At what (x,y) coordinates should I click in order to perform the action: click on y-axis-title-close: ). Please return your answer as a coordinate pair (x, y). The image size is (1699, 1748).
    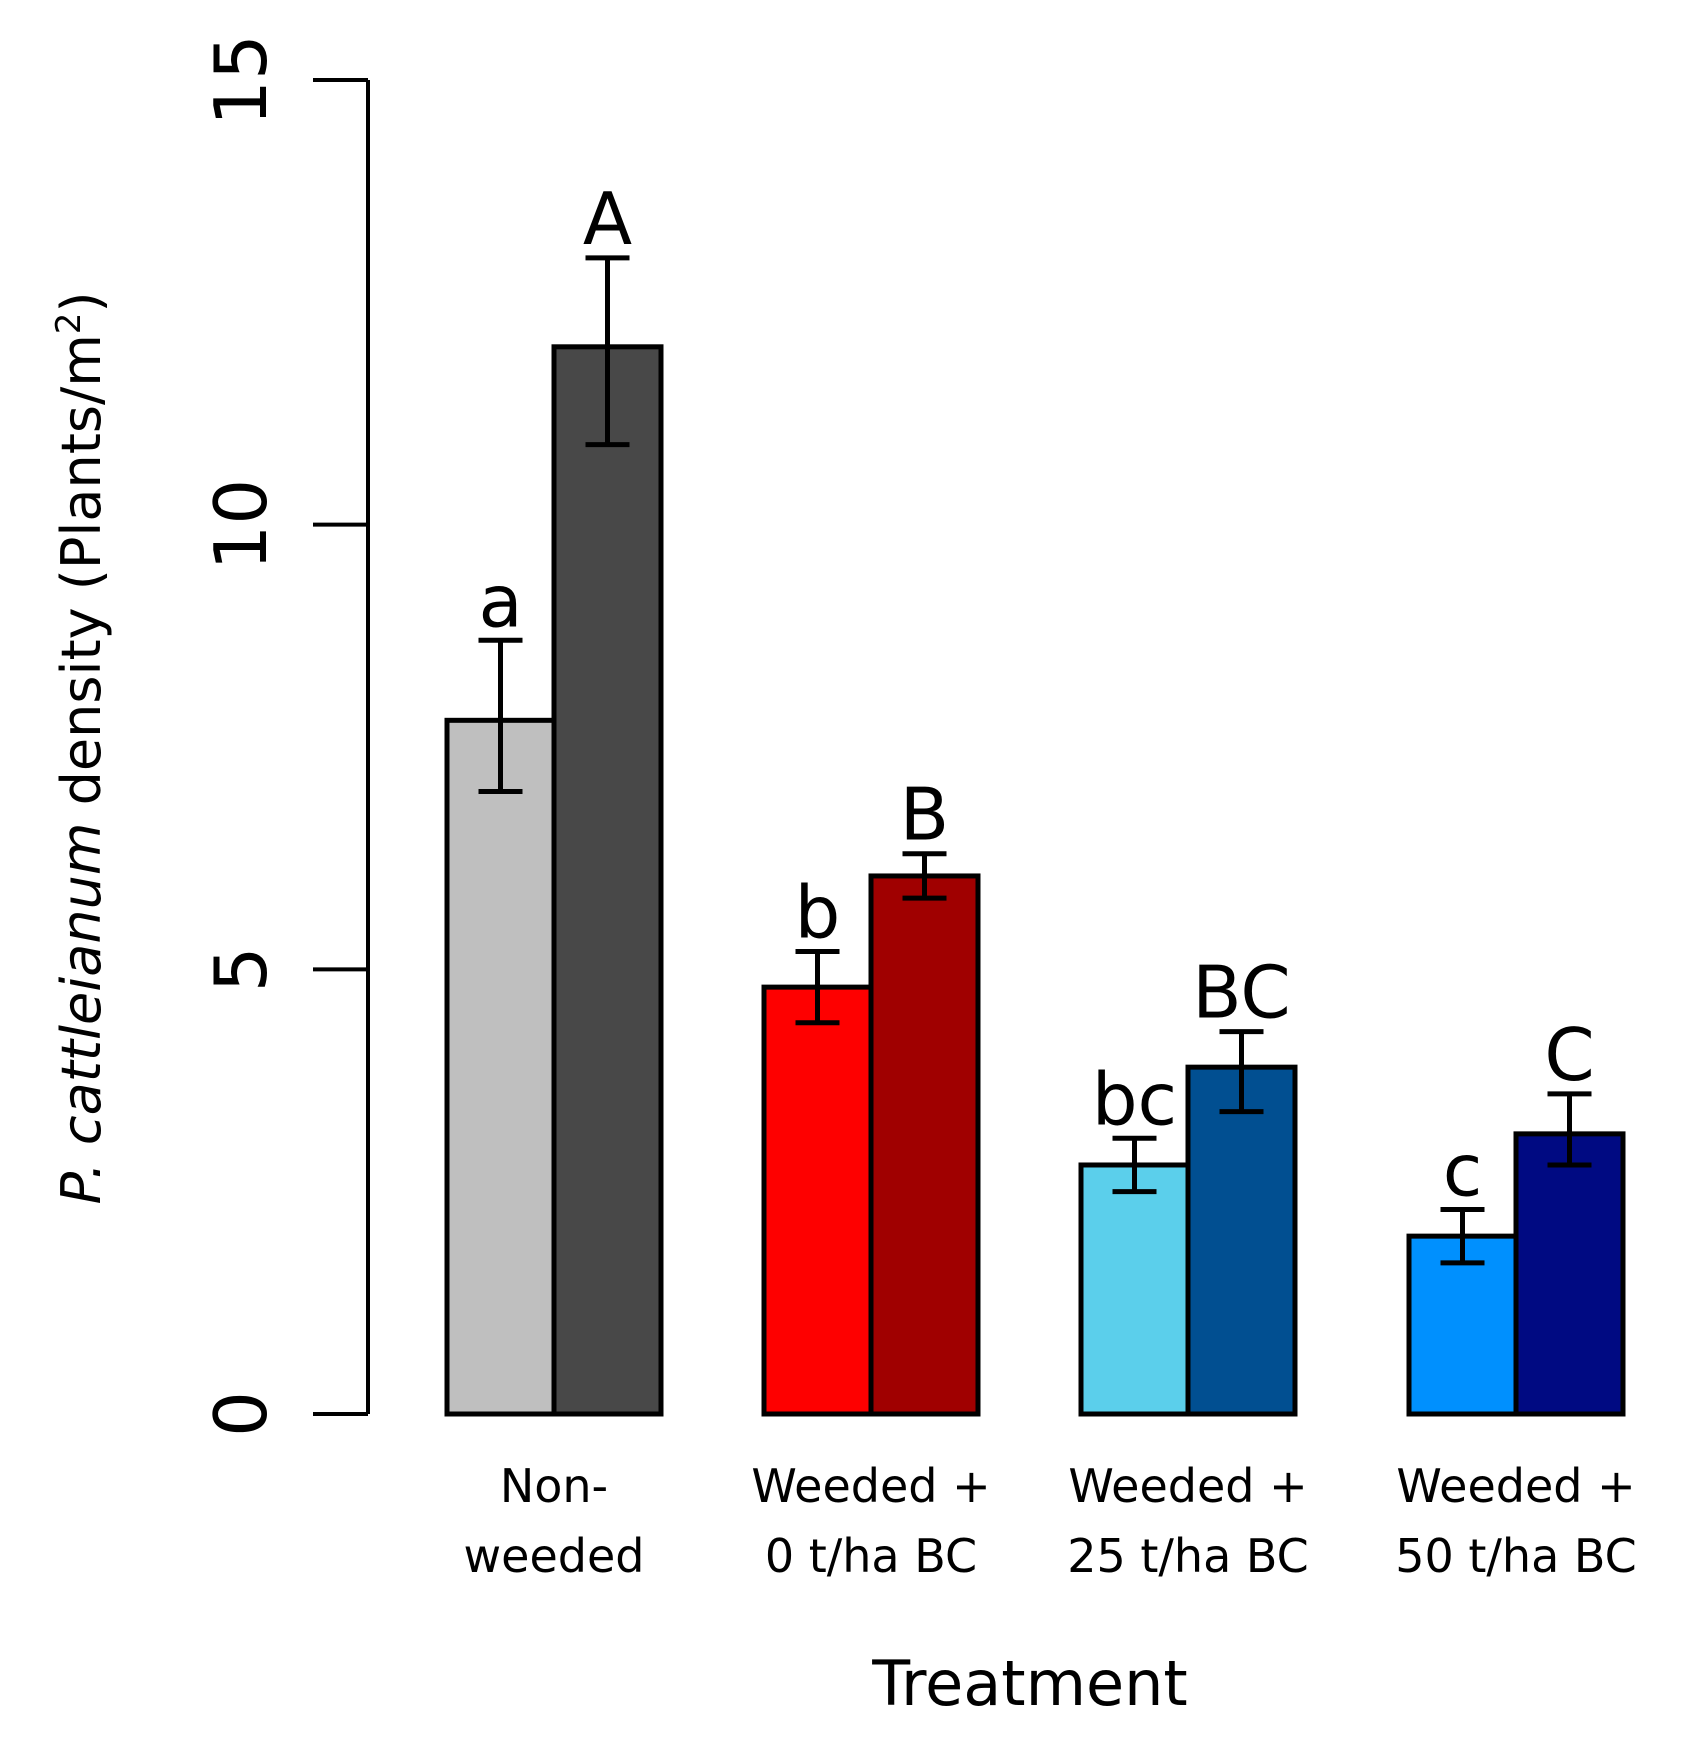
    Looking at the image, I should click on (81, 301).